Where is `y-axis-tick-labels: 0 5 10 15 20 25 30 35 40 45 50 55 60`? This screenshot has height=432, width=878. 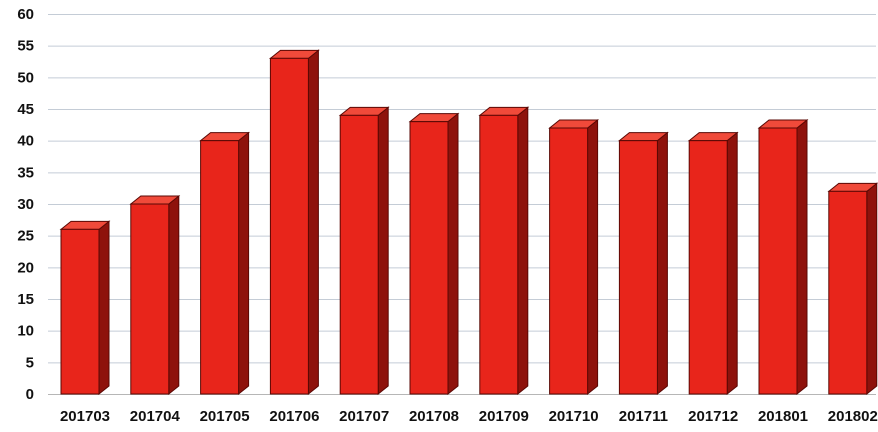
y-axis-tick-labels: 0 5 10 15 20 25 30 35 40 45 50 55 60 is located at coordinates (25, 204).